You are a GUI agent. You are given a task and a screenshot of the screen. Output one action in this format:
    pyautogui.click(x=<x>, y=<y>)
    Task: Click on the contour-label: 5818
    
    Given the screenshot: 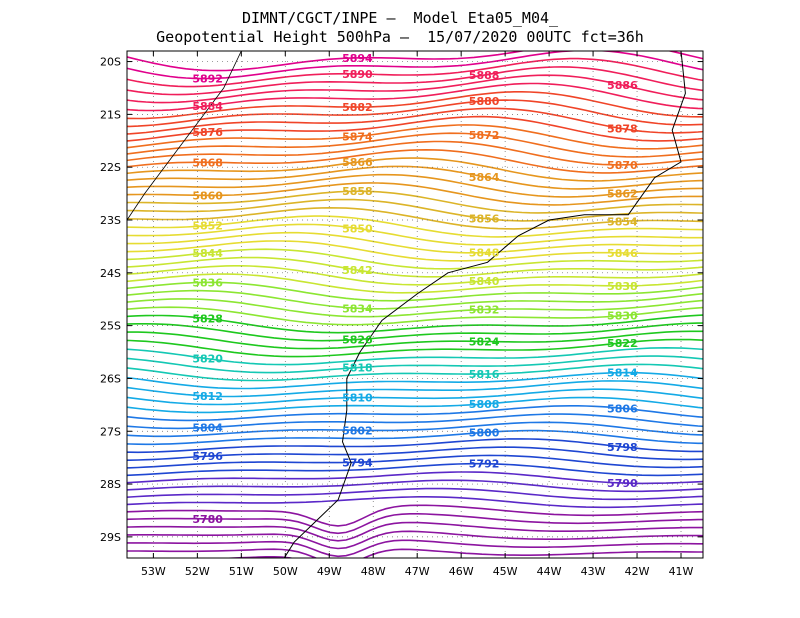 What is the action you would take?
    pyautogui.click(x=357, y=368)
    